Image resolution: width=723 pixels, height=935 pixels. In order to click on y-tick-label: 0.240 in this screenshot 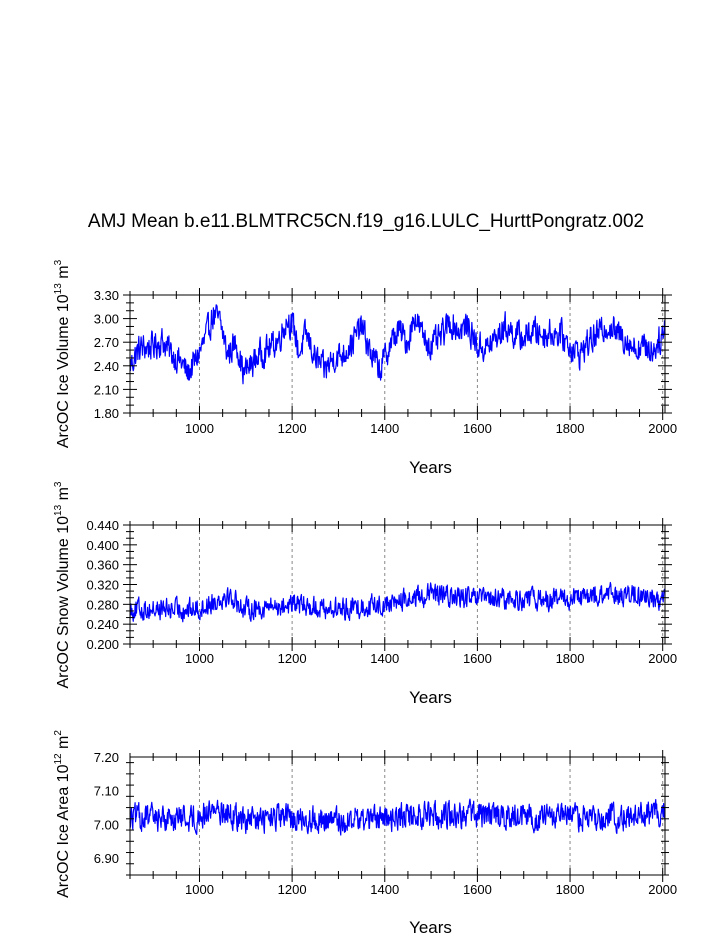, I will do `click(102, 624)`.